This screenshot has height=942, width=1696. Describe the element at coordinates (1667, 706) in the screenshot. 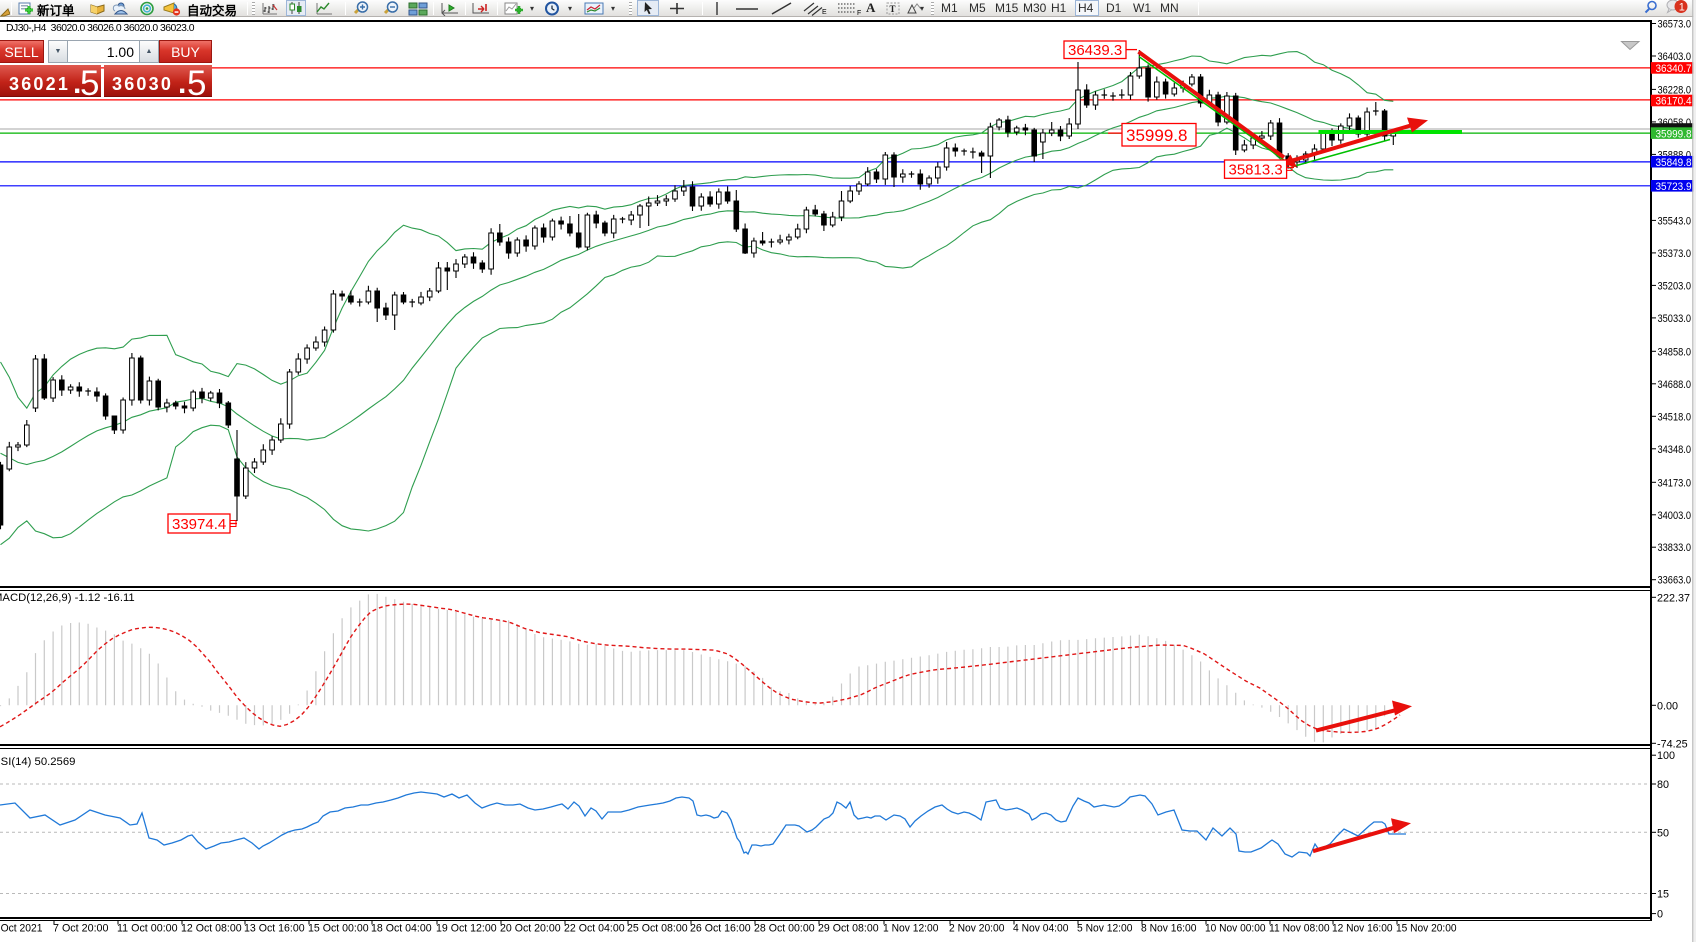

I see `svg-text: 0.00` at that location.